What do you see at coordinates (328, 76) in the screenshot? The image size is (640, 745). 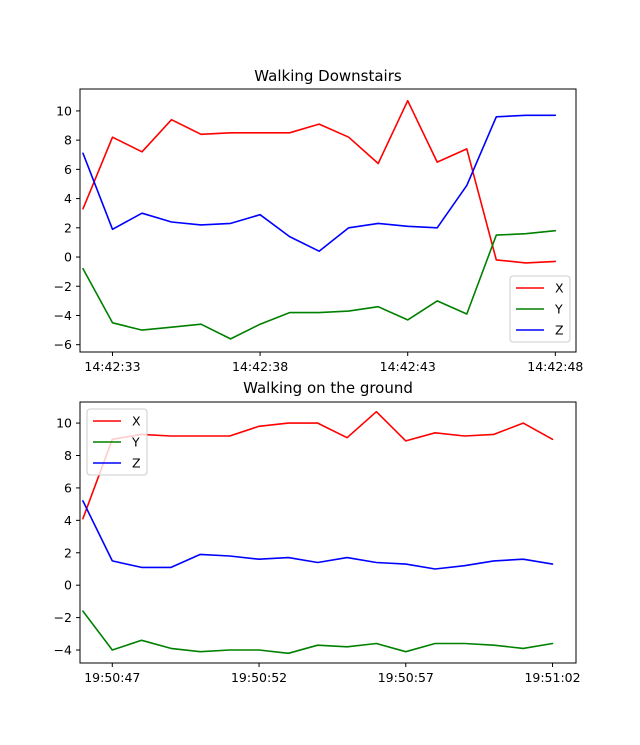 I see `chart-title: Walking Downstairs` at bounding box center [328, 76].